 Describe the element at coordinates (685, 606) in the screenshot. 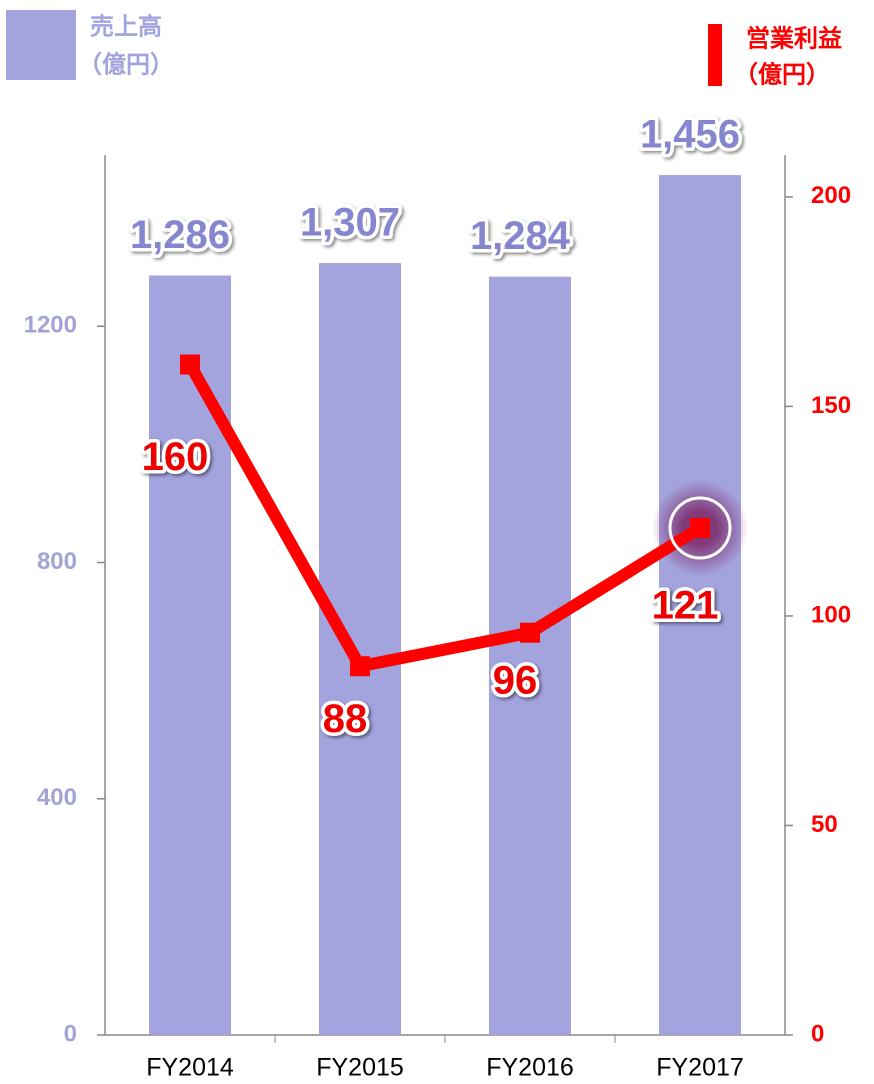

I see `line-value-label: 121` at that location.